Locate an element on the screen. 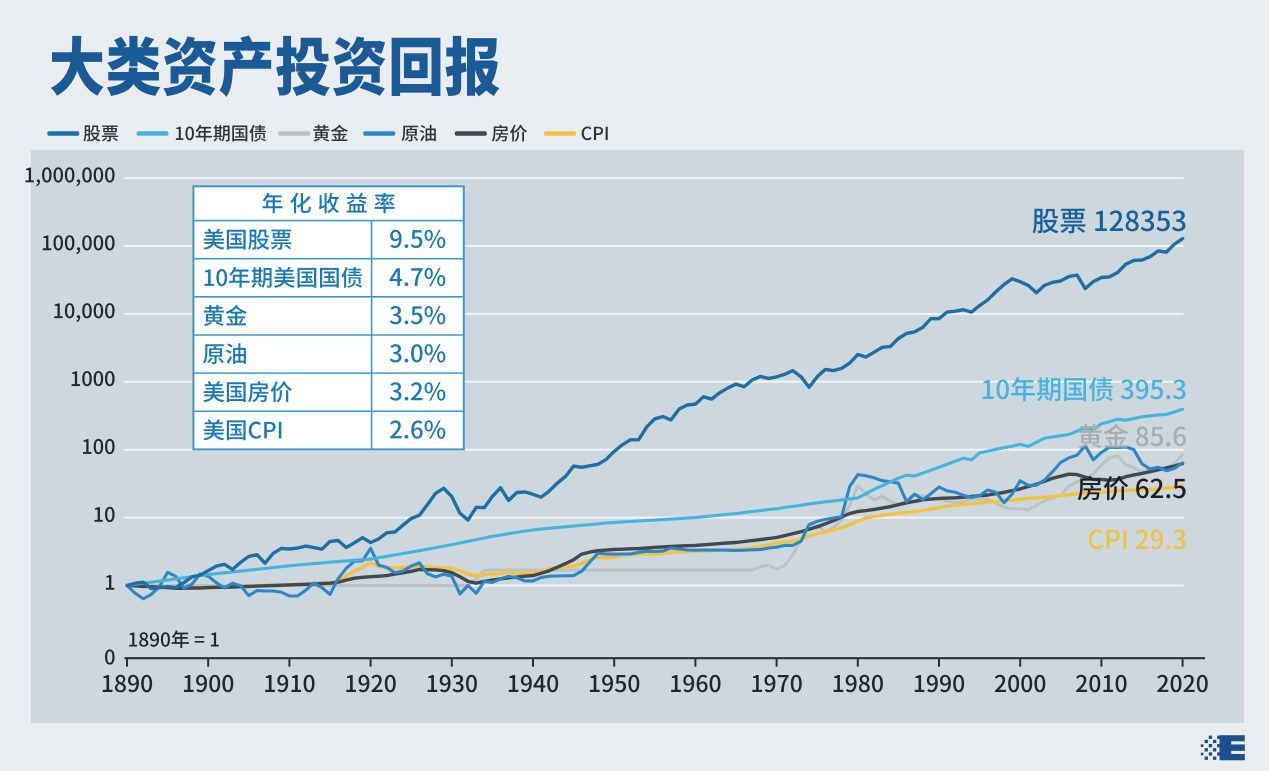 Image resolution: width=1269 pixels, height=771 pixels. series-line-房价 is located at coordinates (655, 525).